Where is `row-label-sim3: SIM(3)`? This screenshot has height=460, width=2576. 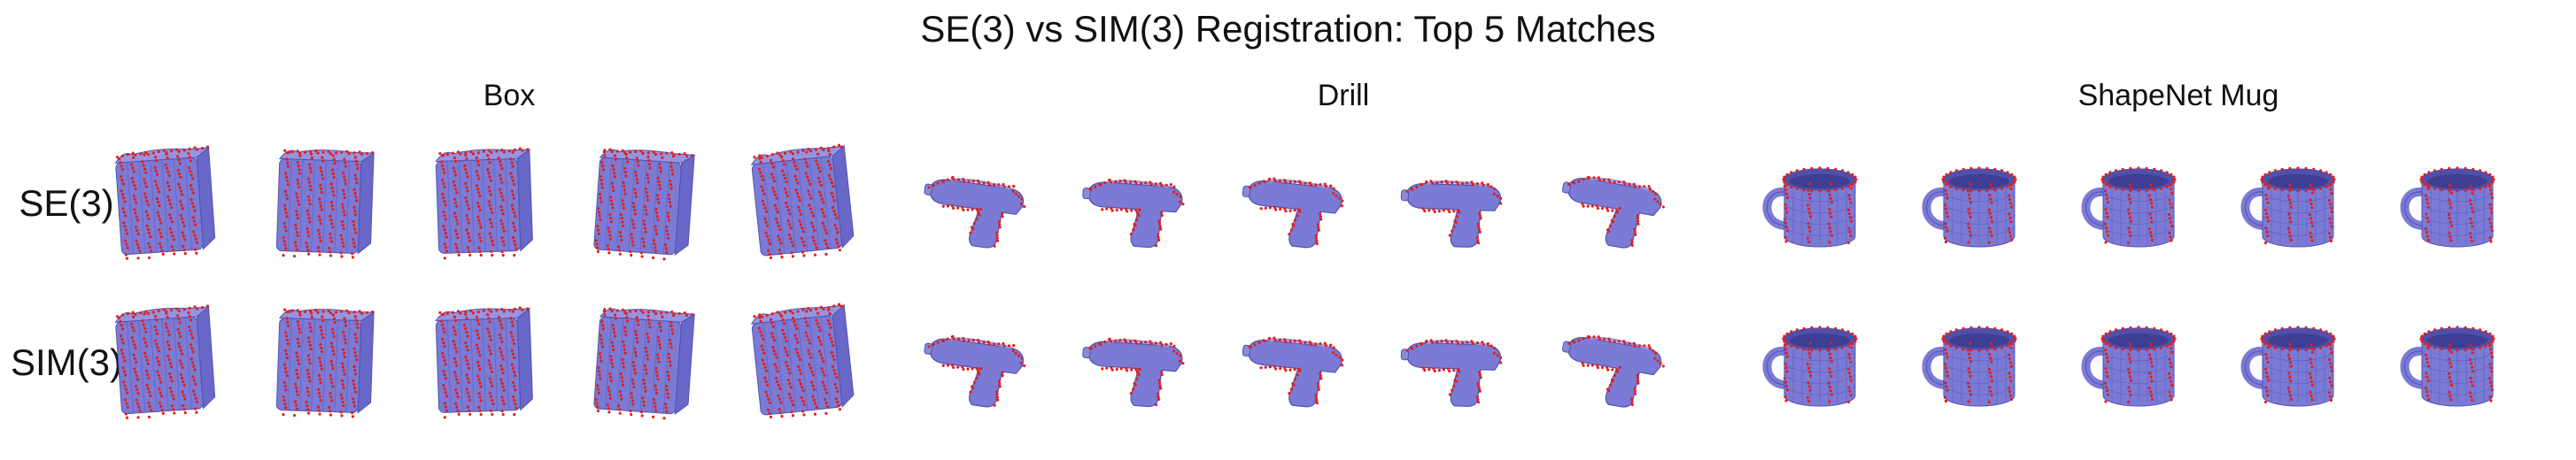 row-label-sim3: SIM(3) is located at coordinates (66, 362).